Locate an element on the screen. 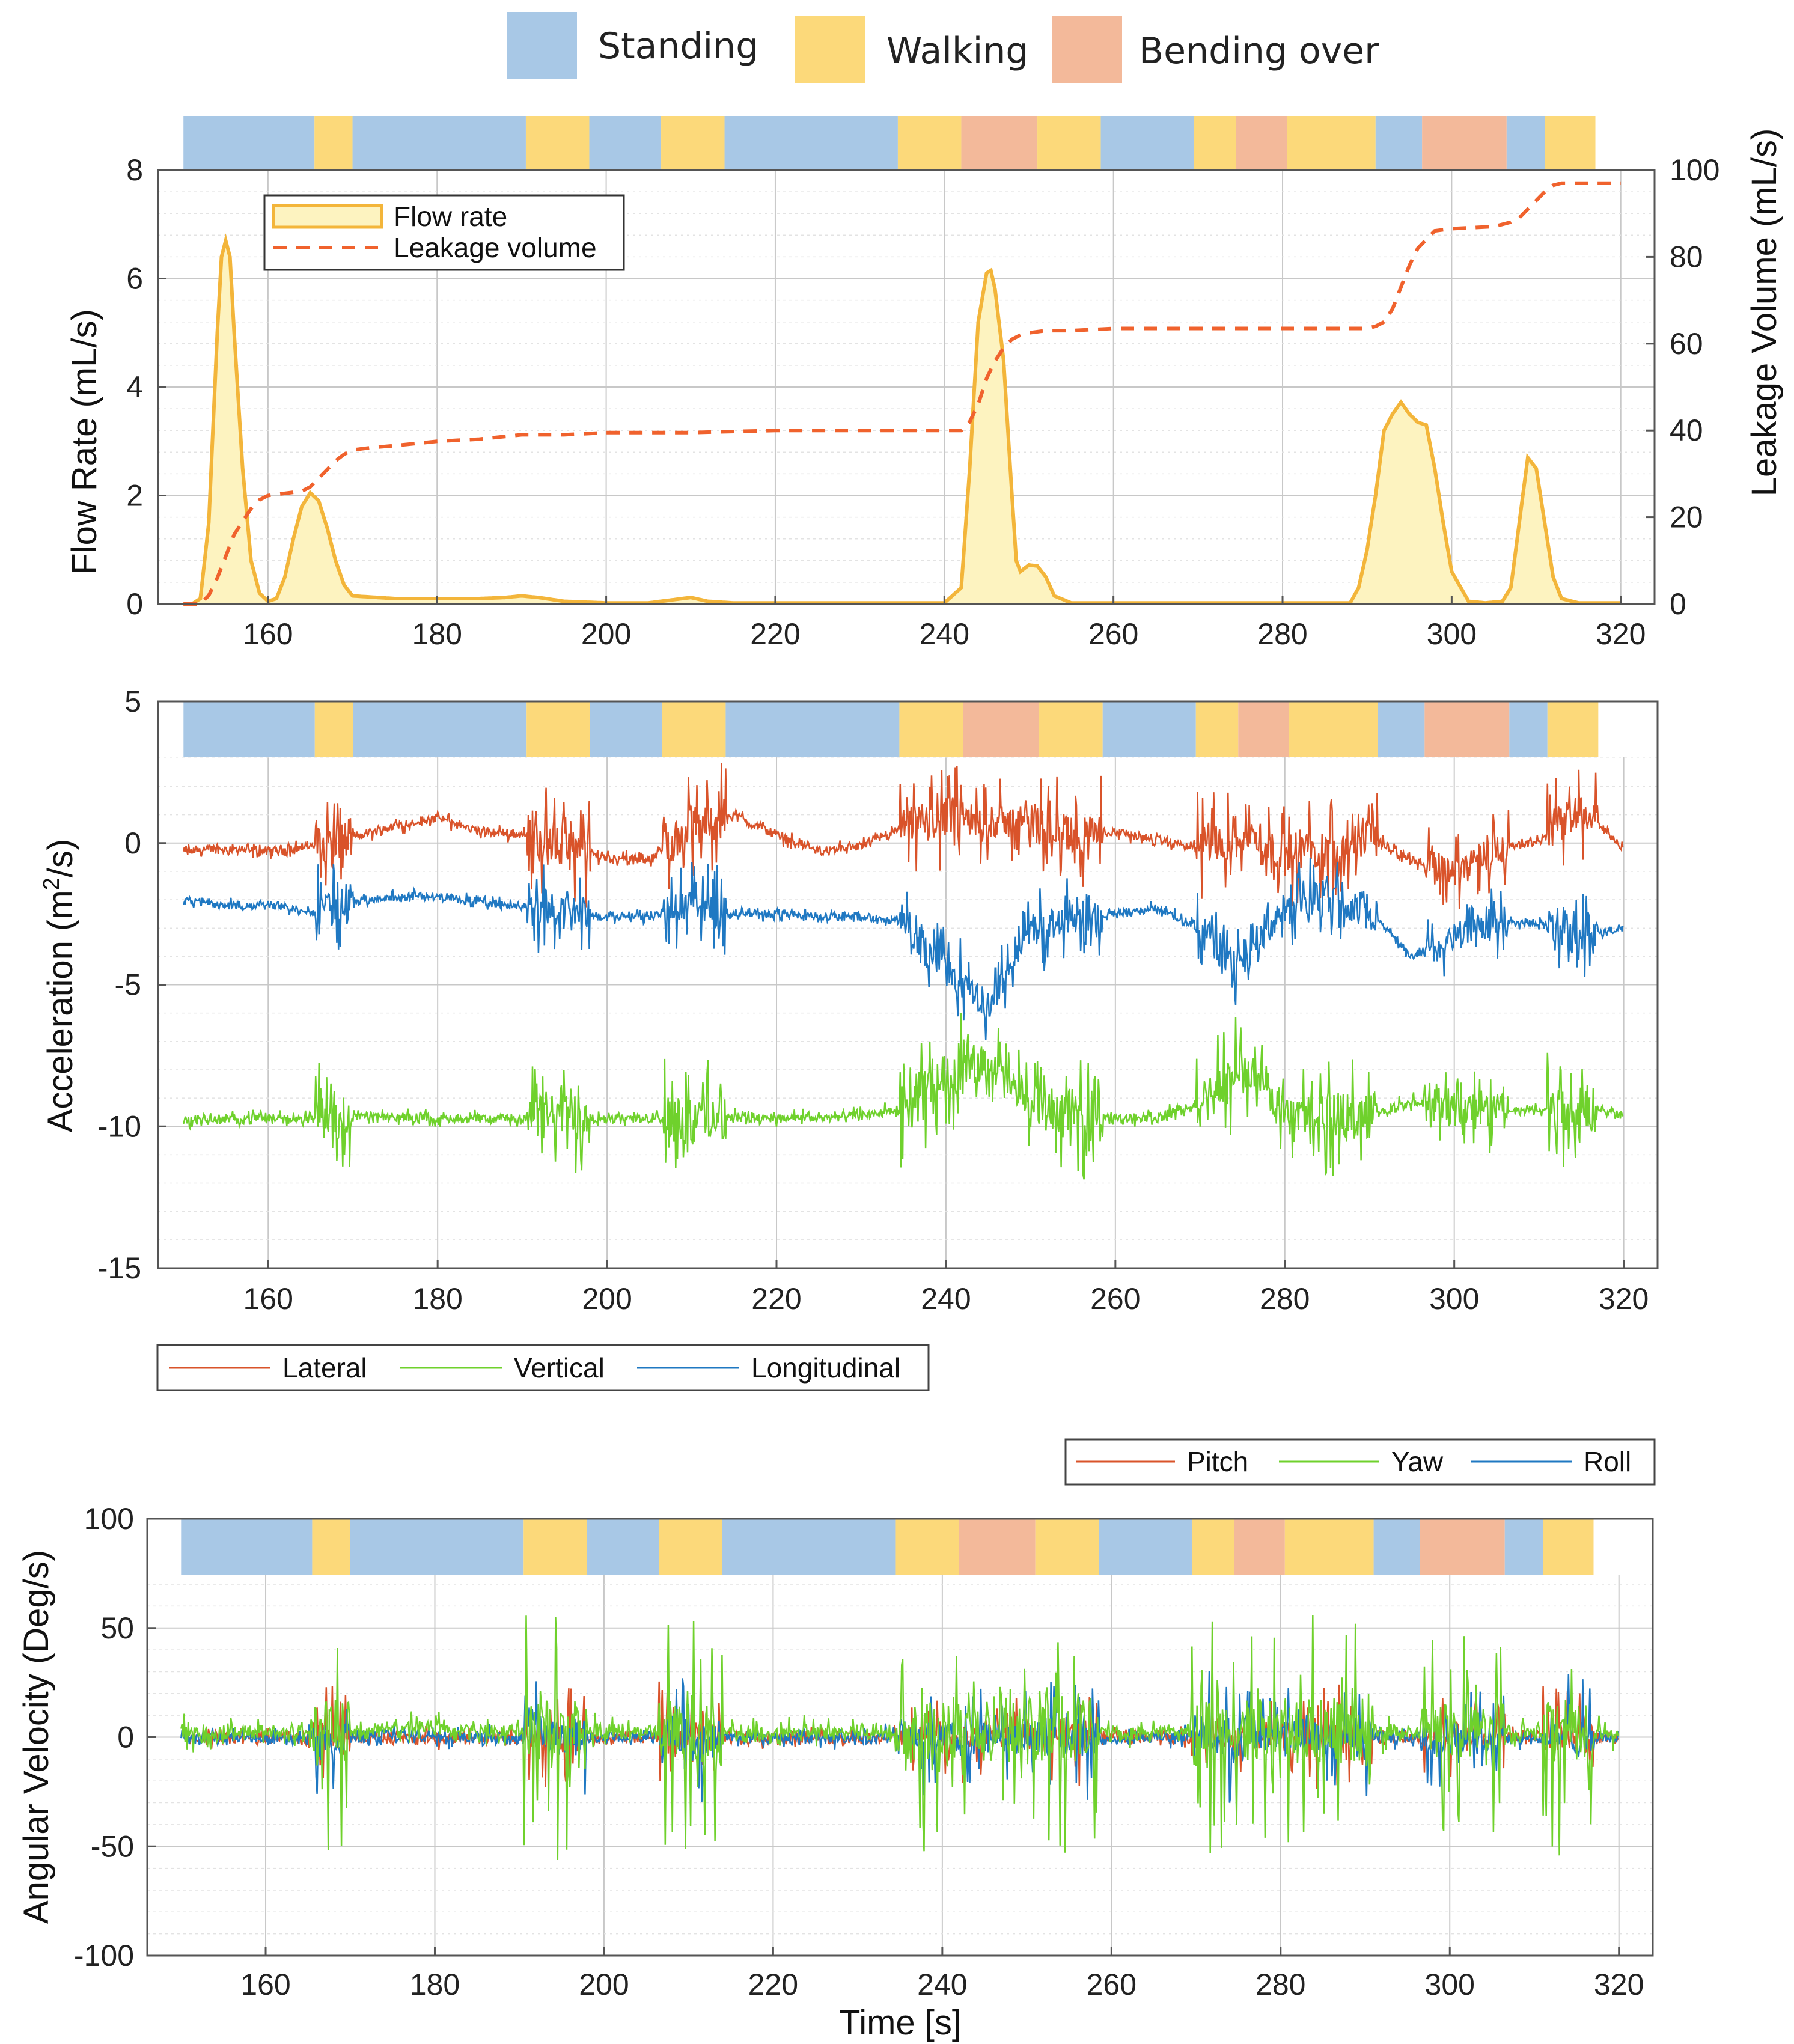 This screenshot has width=1794, height=2044. flow-activity-bar is located at coordinates (889, 143).